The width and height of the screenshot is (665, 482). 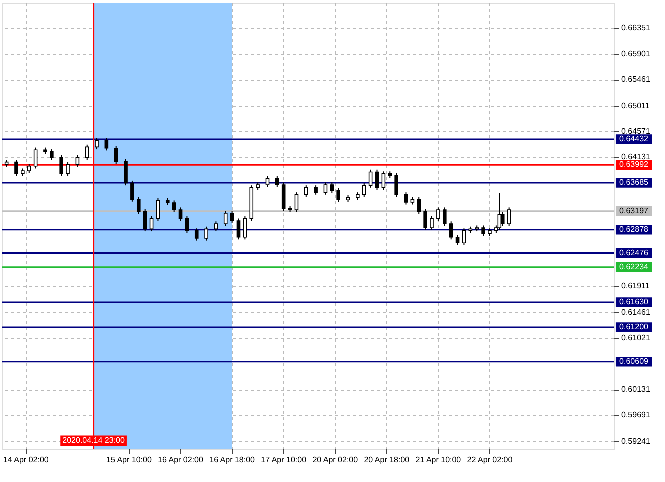 I want to click on ref-line-label: 0.63197, so click(x=635, y=211).